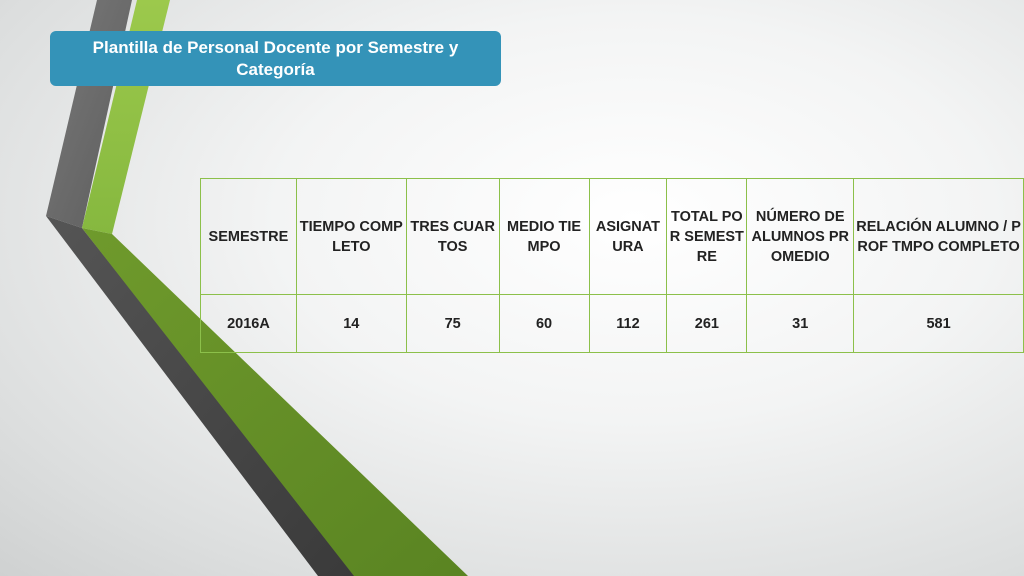 This screenshot has width=1024, height=576. Describe the element at coordinates (938, 323) in the screenshot. I see `cell-relacion-alumno-prof: 581` at that location.